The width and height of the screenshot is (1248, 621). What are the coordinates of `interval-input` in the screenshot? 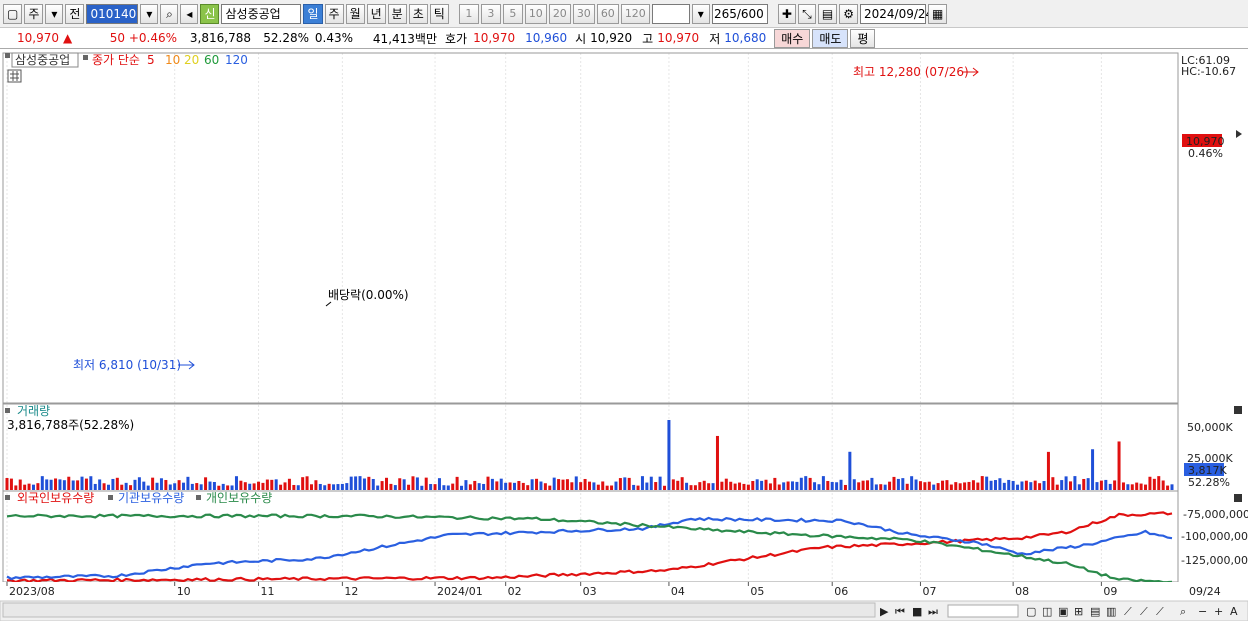 It's located at (670, 13).